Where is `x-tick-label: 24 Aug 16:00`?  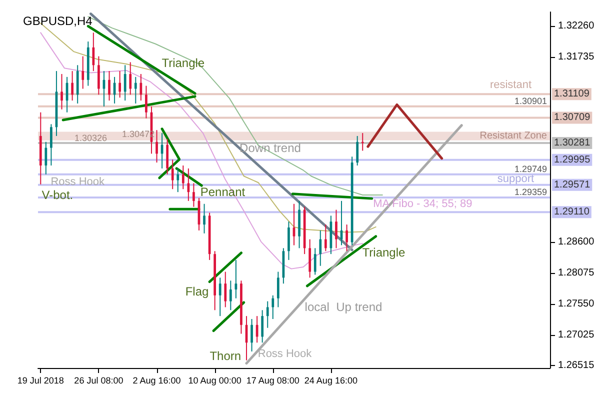 x-tick-label: 24 Aug 16:00 is located at coordinates (331, 381).